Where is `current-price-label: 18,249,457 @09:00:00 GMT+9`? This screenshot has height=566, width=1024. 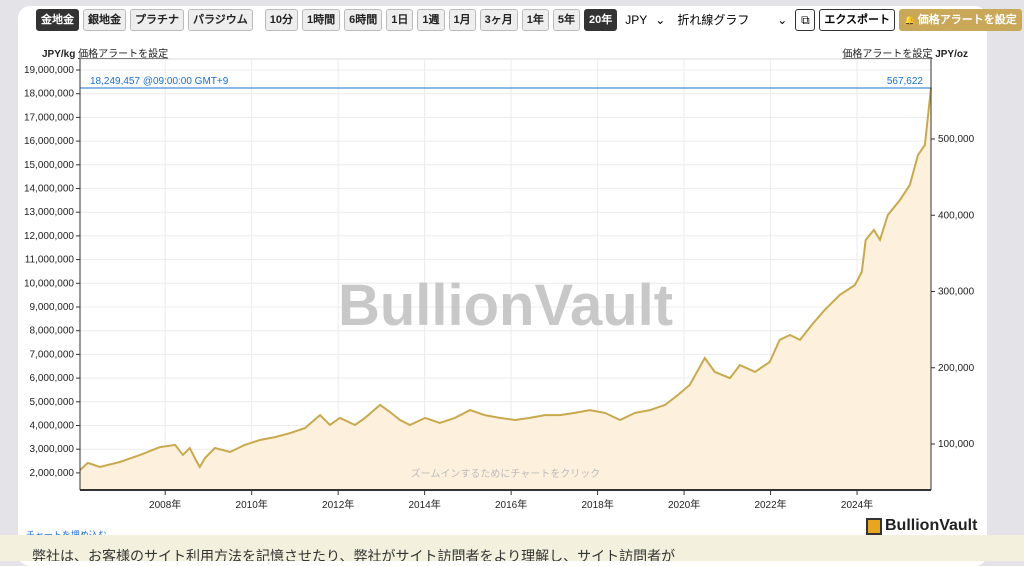 current-price-label: 18,249,457 @09:00:00 GMT+9 is located at coordinates (159, 81).